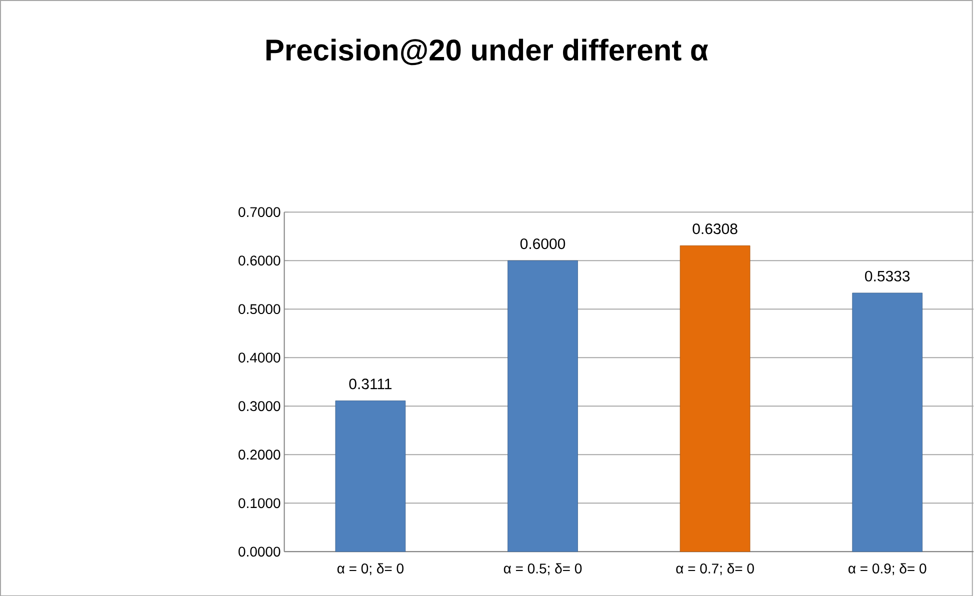 This screenshot has width=974, height=596. I want to click on x-tick-label: α = 0.9; δ= 0, so click(887, 569).